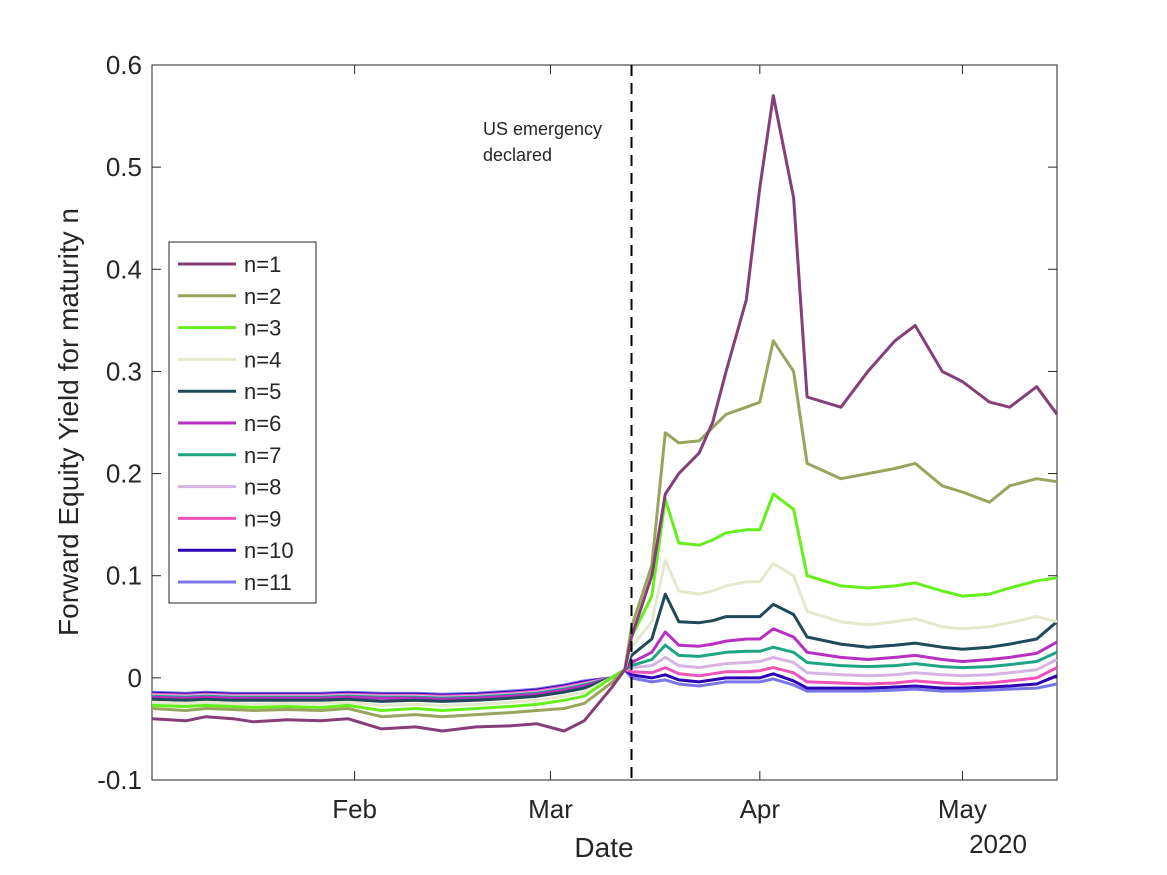 This screenshot has height=875, width=1167. I want to click on x-tick-label: Feb, so click(354, 809).